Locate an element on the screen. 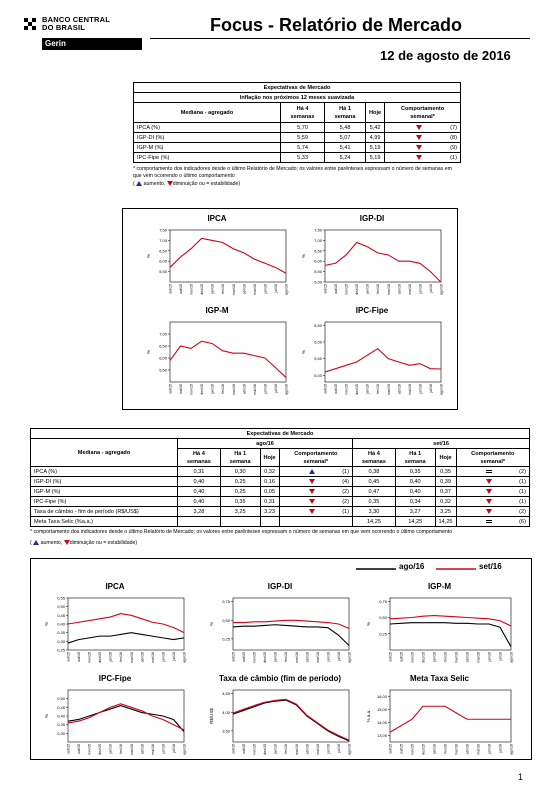  y-tick-label: 6,50 is located at coordinates (163, 250).